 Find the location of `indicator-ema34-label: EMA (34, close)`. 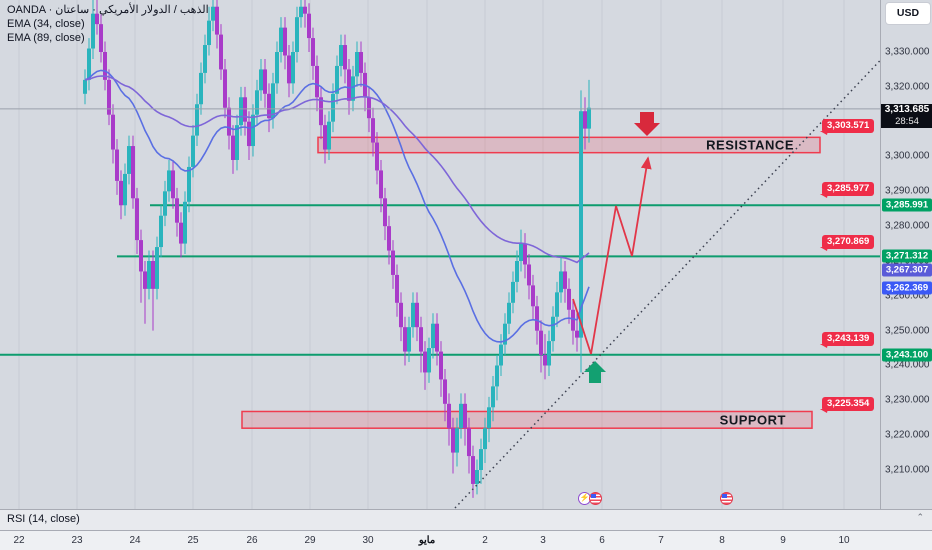

indicator-ema34-label: EMA (34, close) is located at coordinates (46, 24).